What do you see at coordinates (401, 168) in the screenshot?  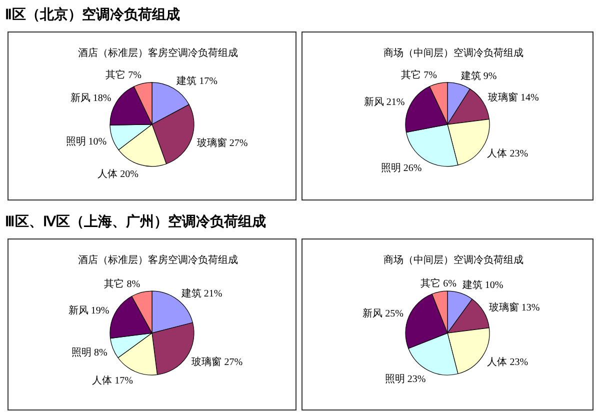 I see `slice-label: 照明 26%` at bounding box center [401, 168].